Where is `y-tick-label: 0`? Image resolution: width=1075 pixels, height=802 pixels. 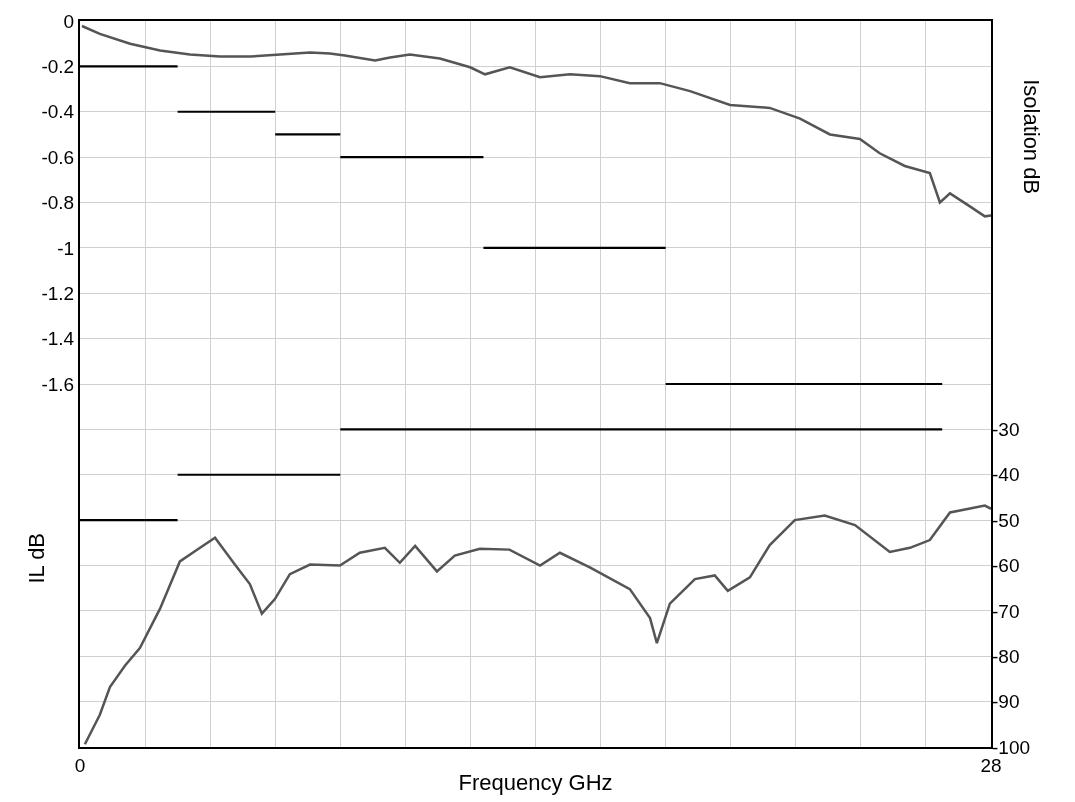 y-tick-label: 0 is located at coordinates (69, 21).